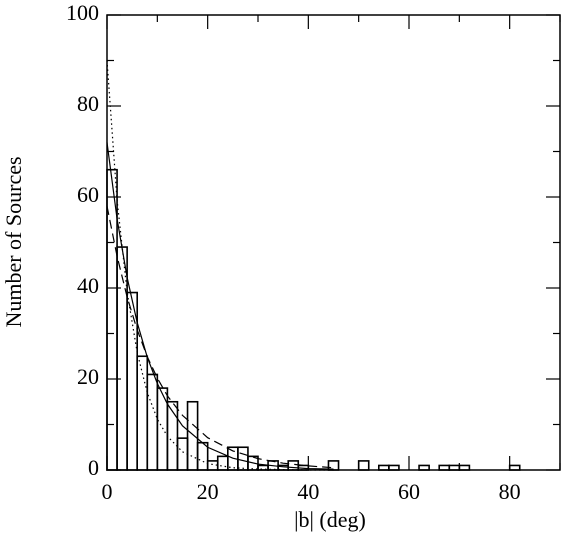 The image size is (570, 541). I want to click on y-tick-label: 100, so click(82, 12).